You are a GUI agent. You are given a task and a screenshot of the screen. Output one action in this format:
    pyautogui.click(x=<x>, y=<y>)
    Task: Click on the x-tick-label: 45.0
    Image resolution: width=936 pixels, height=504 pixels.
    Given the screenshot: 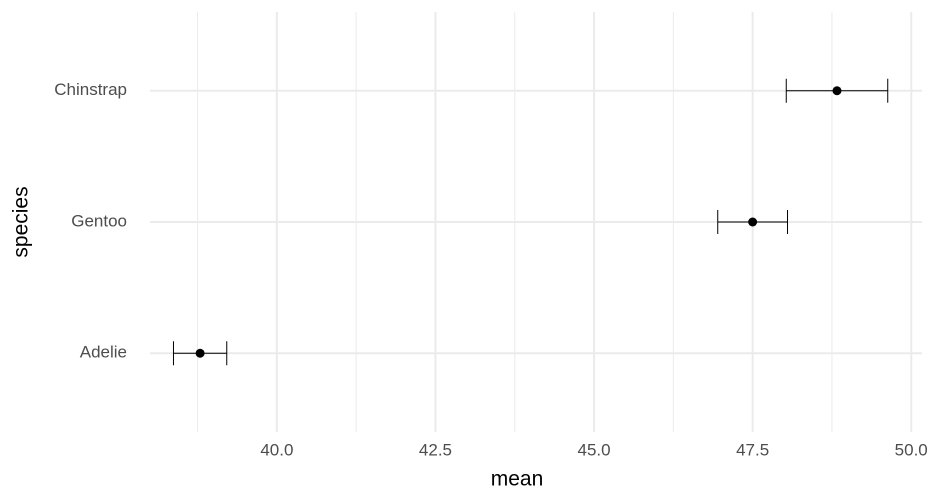 What is the action you would take?
    pyautogui.click(x=593, y=449)
    